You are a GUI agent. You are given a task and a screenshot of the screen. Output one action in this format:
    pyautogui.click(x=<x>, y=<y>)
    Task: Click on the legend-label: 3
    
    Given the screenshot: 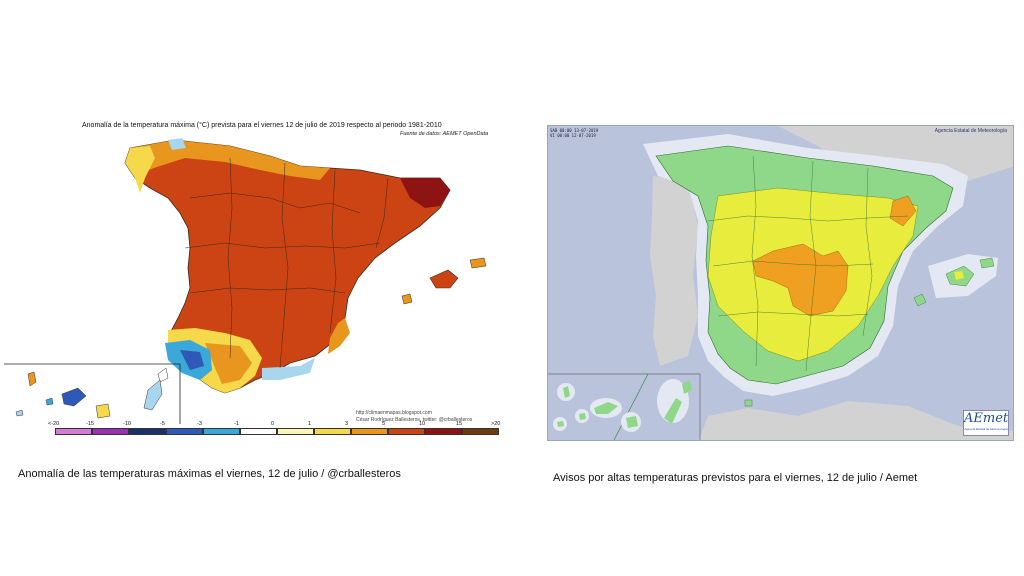 What is the action you would take?
    pyautogui.click(x=347, y=424)
    